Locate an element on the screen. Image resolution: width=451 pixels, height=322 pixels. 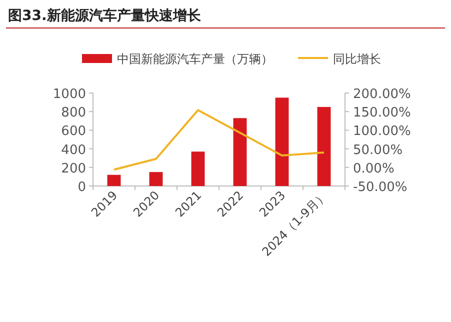
y-tick-label: 400 is located at coordinates (73, 150).